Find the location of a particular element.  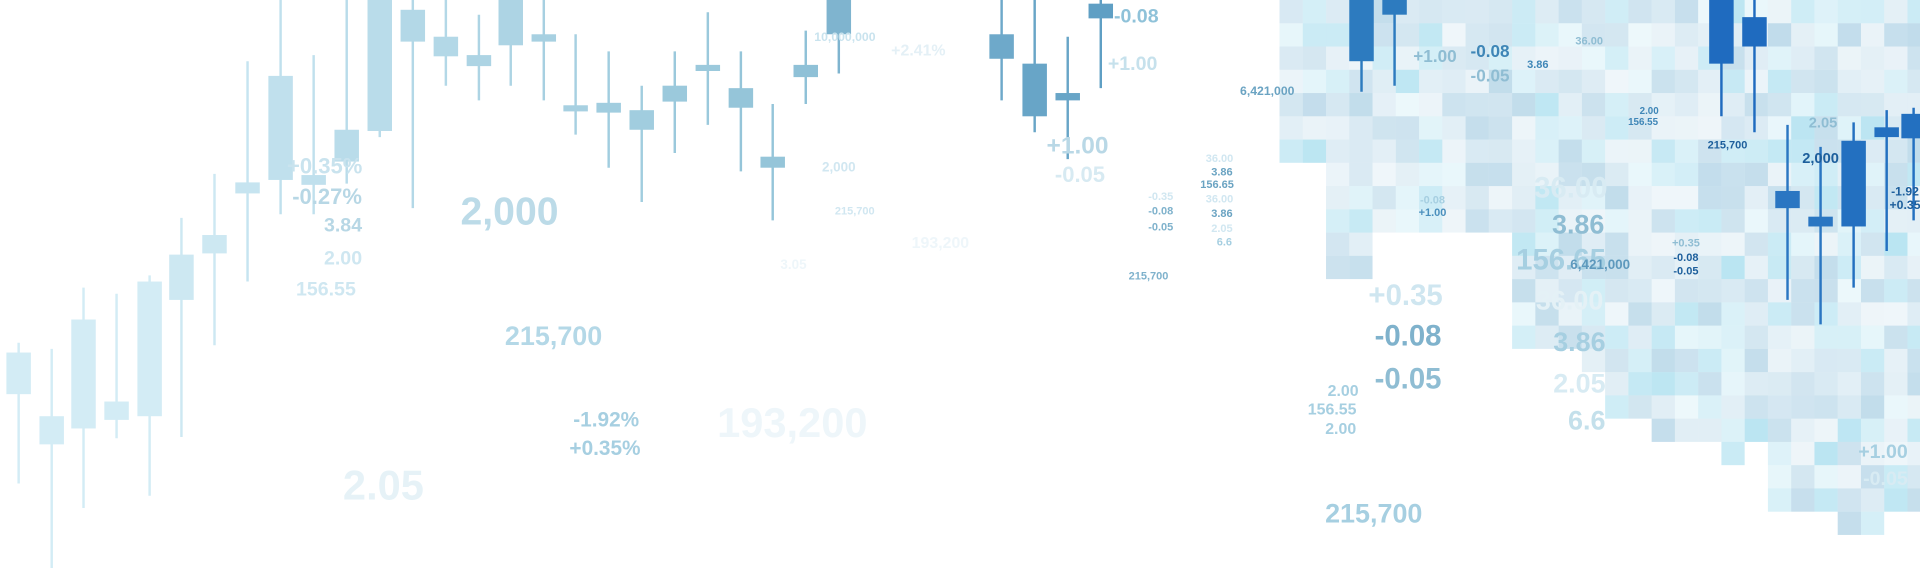

floating-number: -0.05 is located at coordinates (1685, 272).